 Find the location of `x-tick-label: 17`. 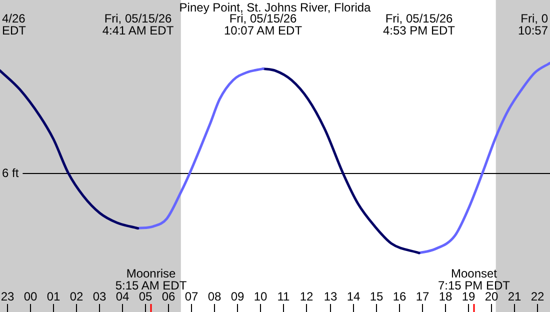

x-tick-label: 17 is located at coordinates (423, 296).